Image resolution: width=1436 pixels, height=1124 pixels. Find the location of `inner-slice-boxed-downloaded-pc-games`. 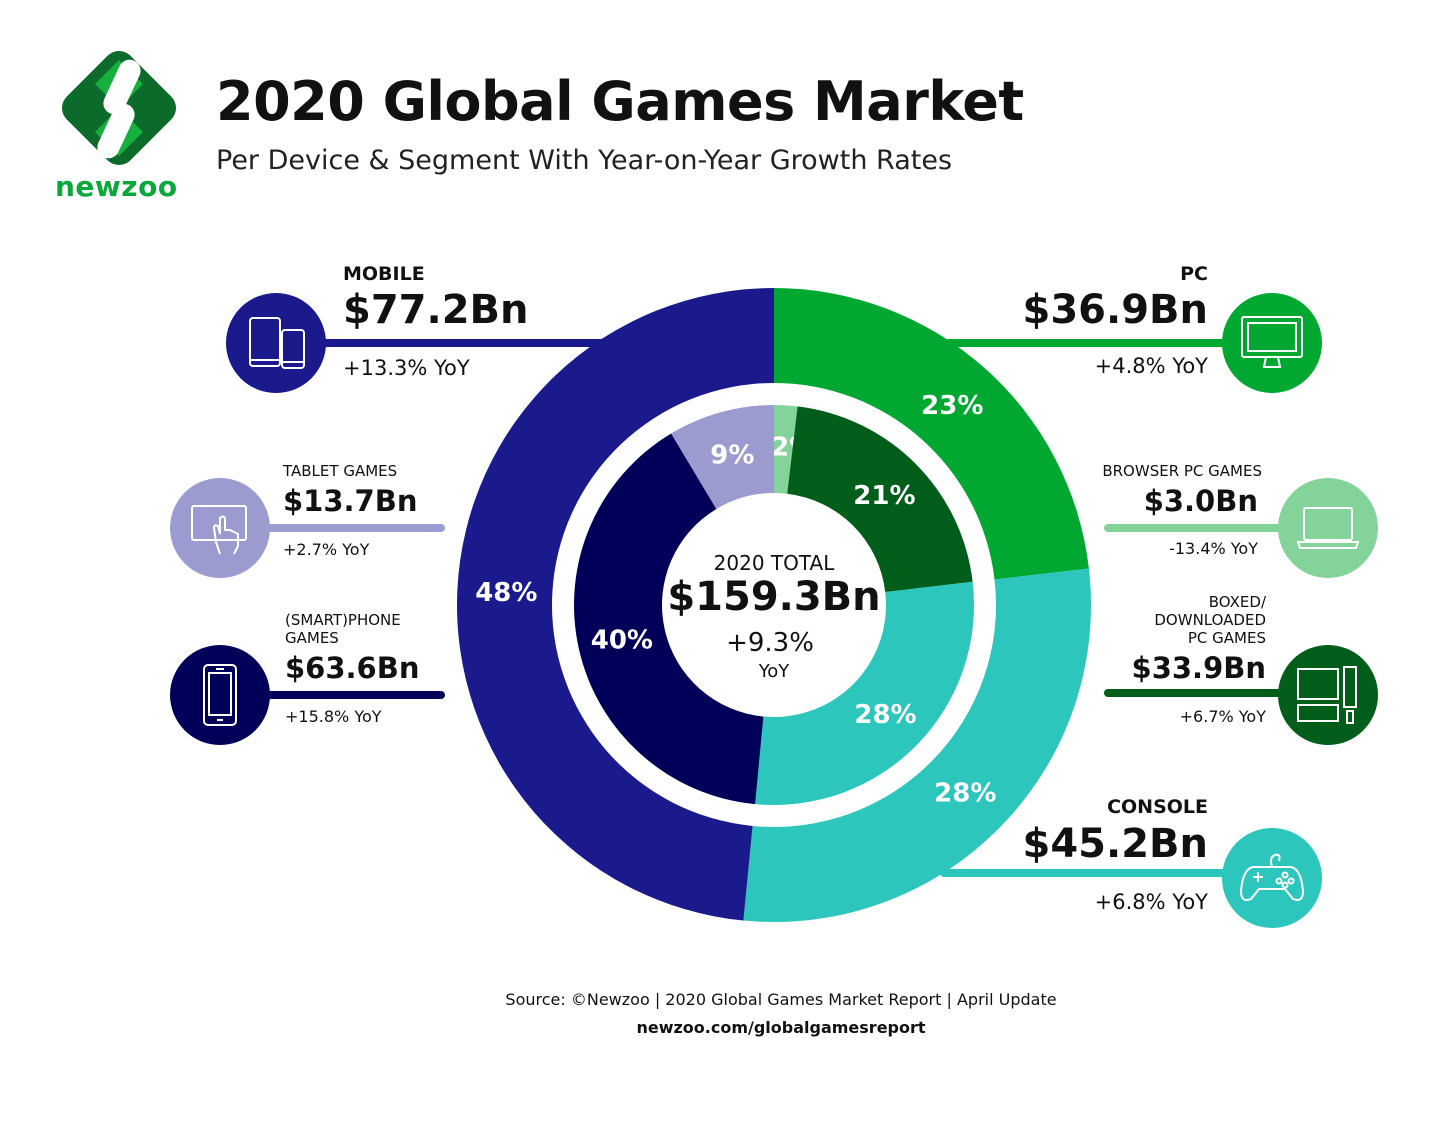

inner-slice-boxed-downloaded-pc-games is located at coordinates (880, 499).